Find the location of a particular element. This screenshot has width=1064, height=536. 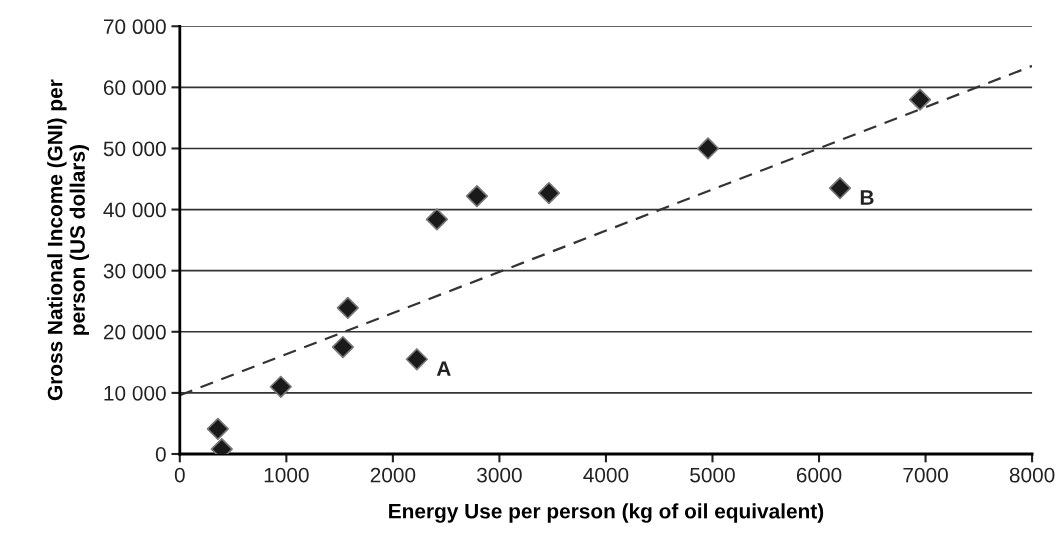

x-tick-label: 1000 is located at coordinates (286, 475).